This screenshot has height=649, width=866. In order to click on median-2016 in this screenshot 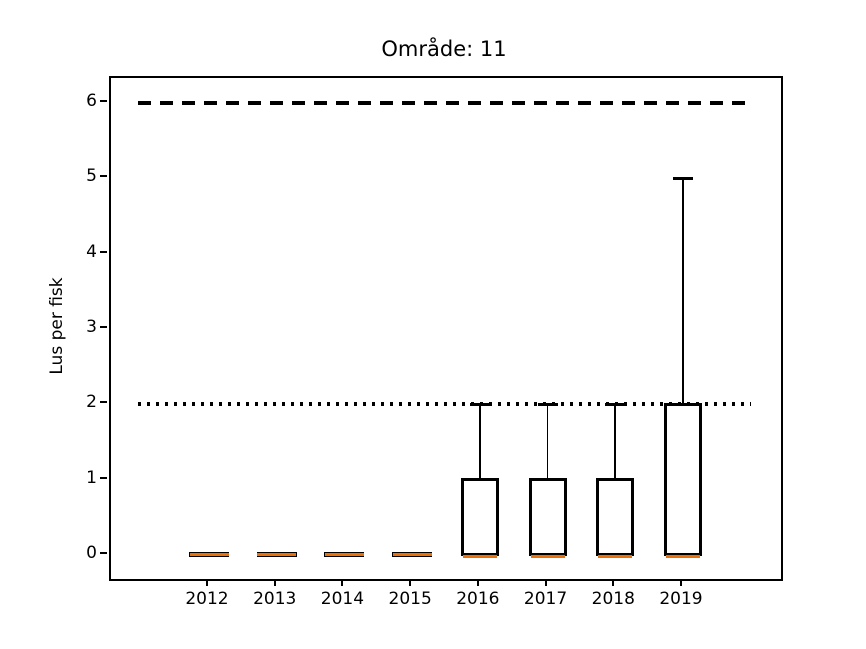, I will do `click(479, 557)`.